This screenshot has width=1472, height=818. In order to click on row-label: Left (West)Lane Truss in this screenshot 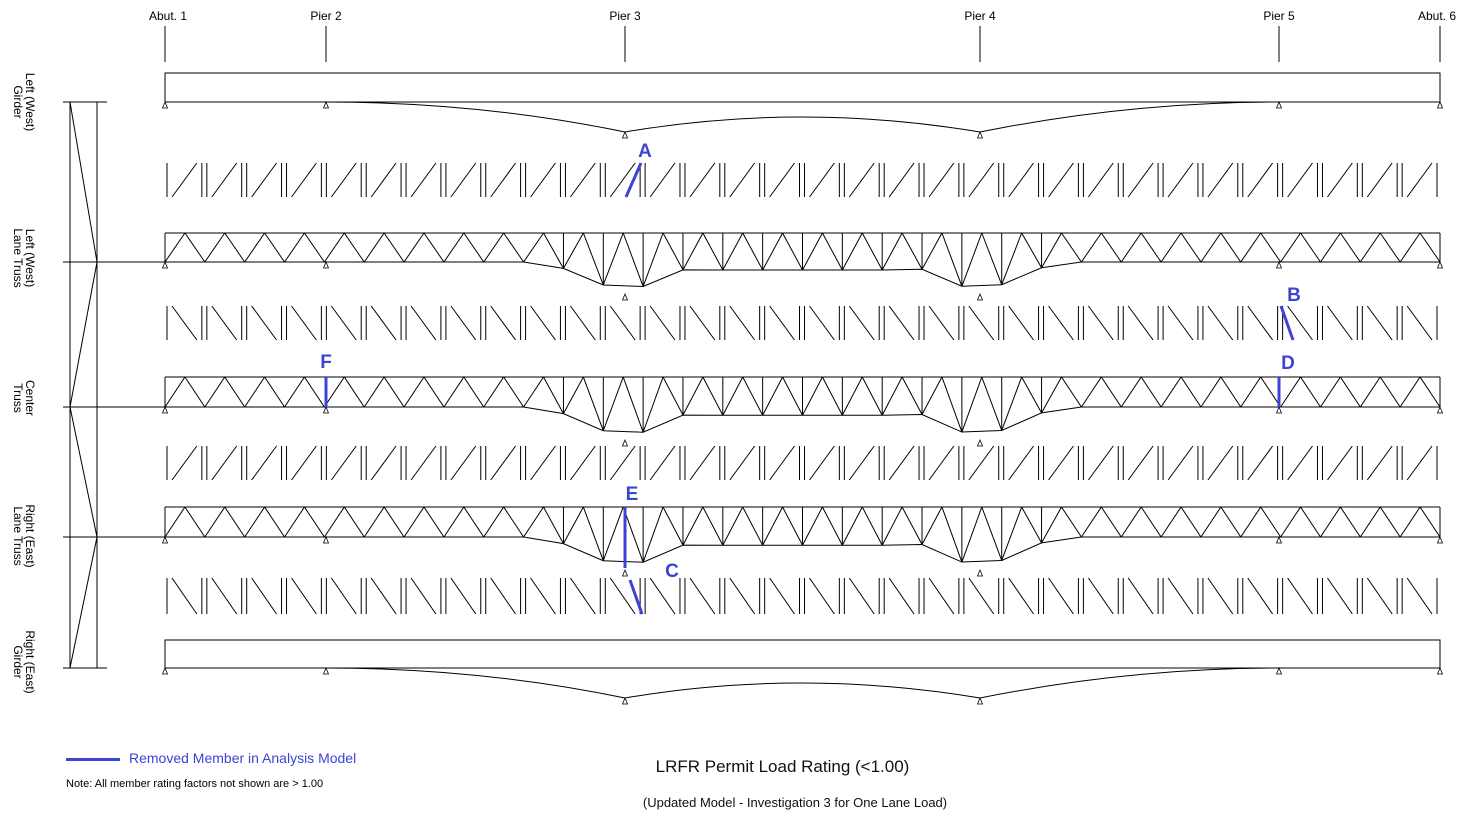, I will do `click(24, 257)`.